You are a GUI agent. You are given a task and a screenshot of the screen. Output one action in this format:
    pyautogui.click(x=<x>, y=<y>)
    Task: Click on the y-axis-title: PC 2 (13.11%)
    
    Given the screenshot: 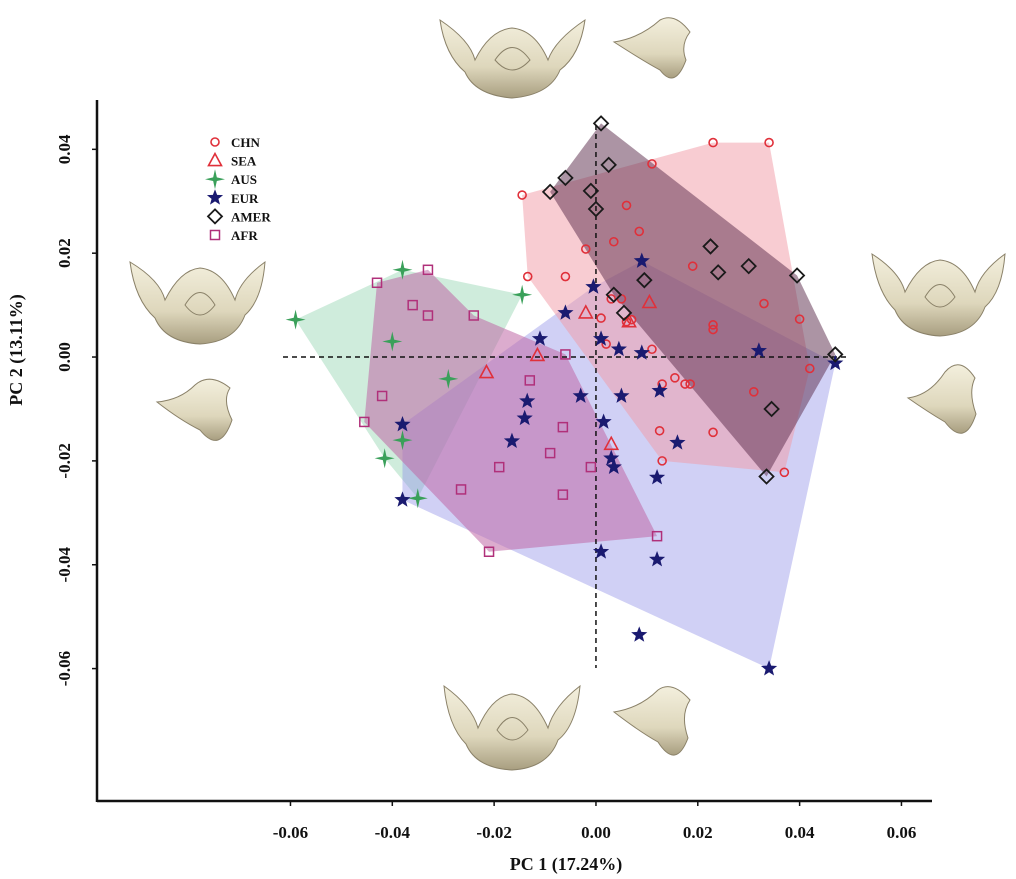 What is the action you would take?
    pyautogui.click(x=16, y=350)
    